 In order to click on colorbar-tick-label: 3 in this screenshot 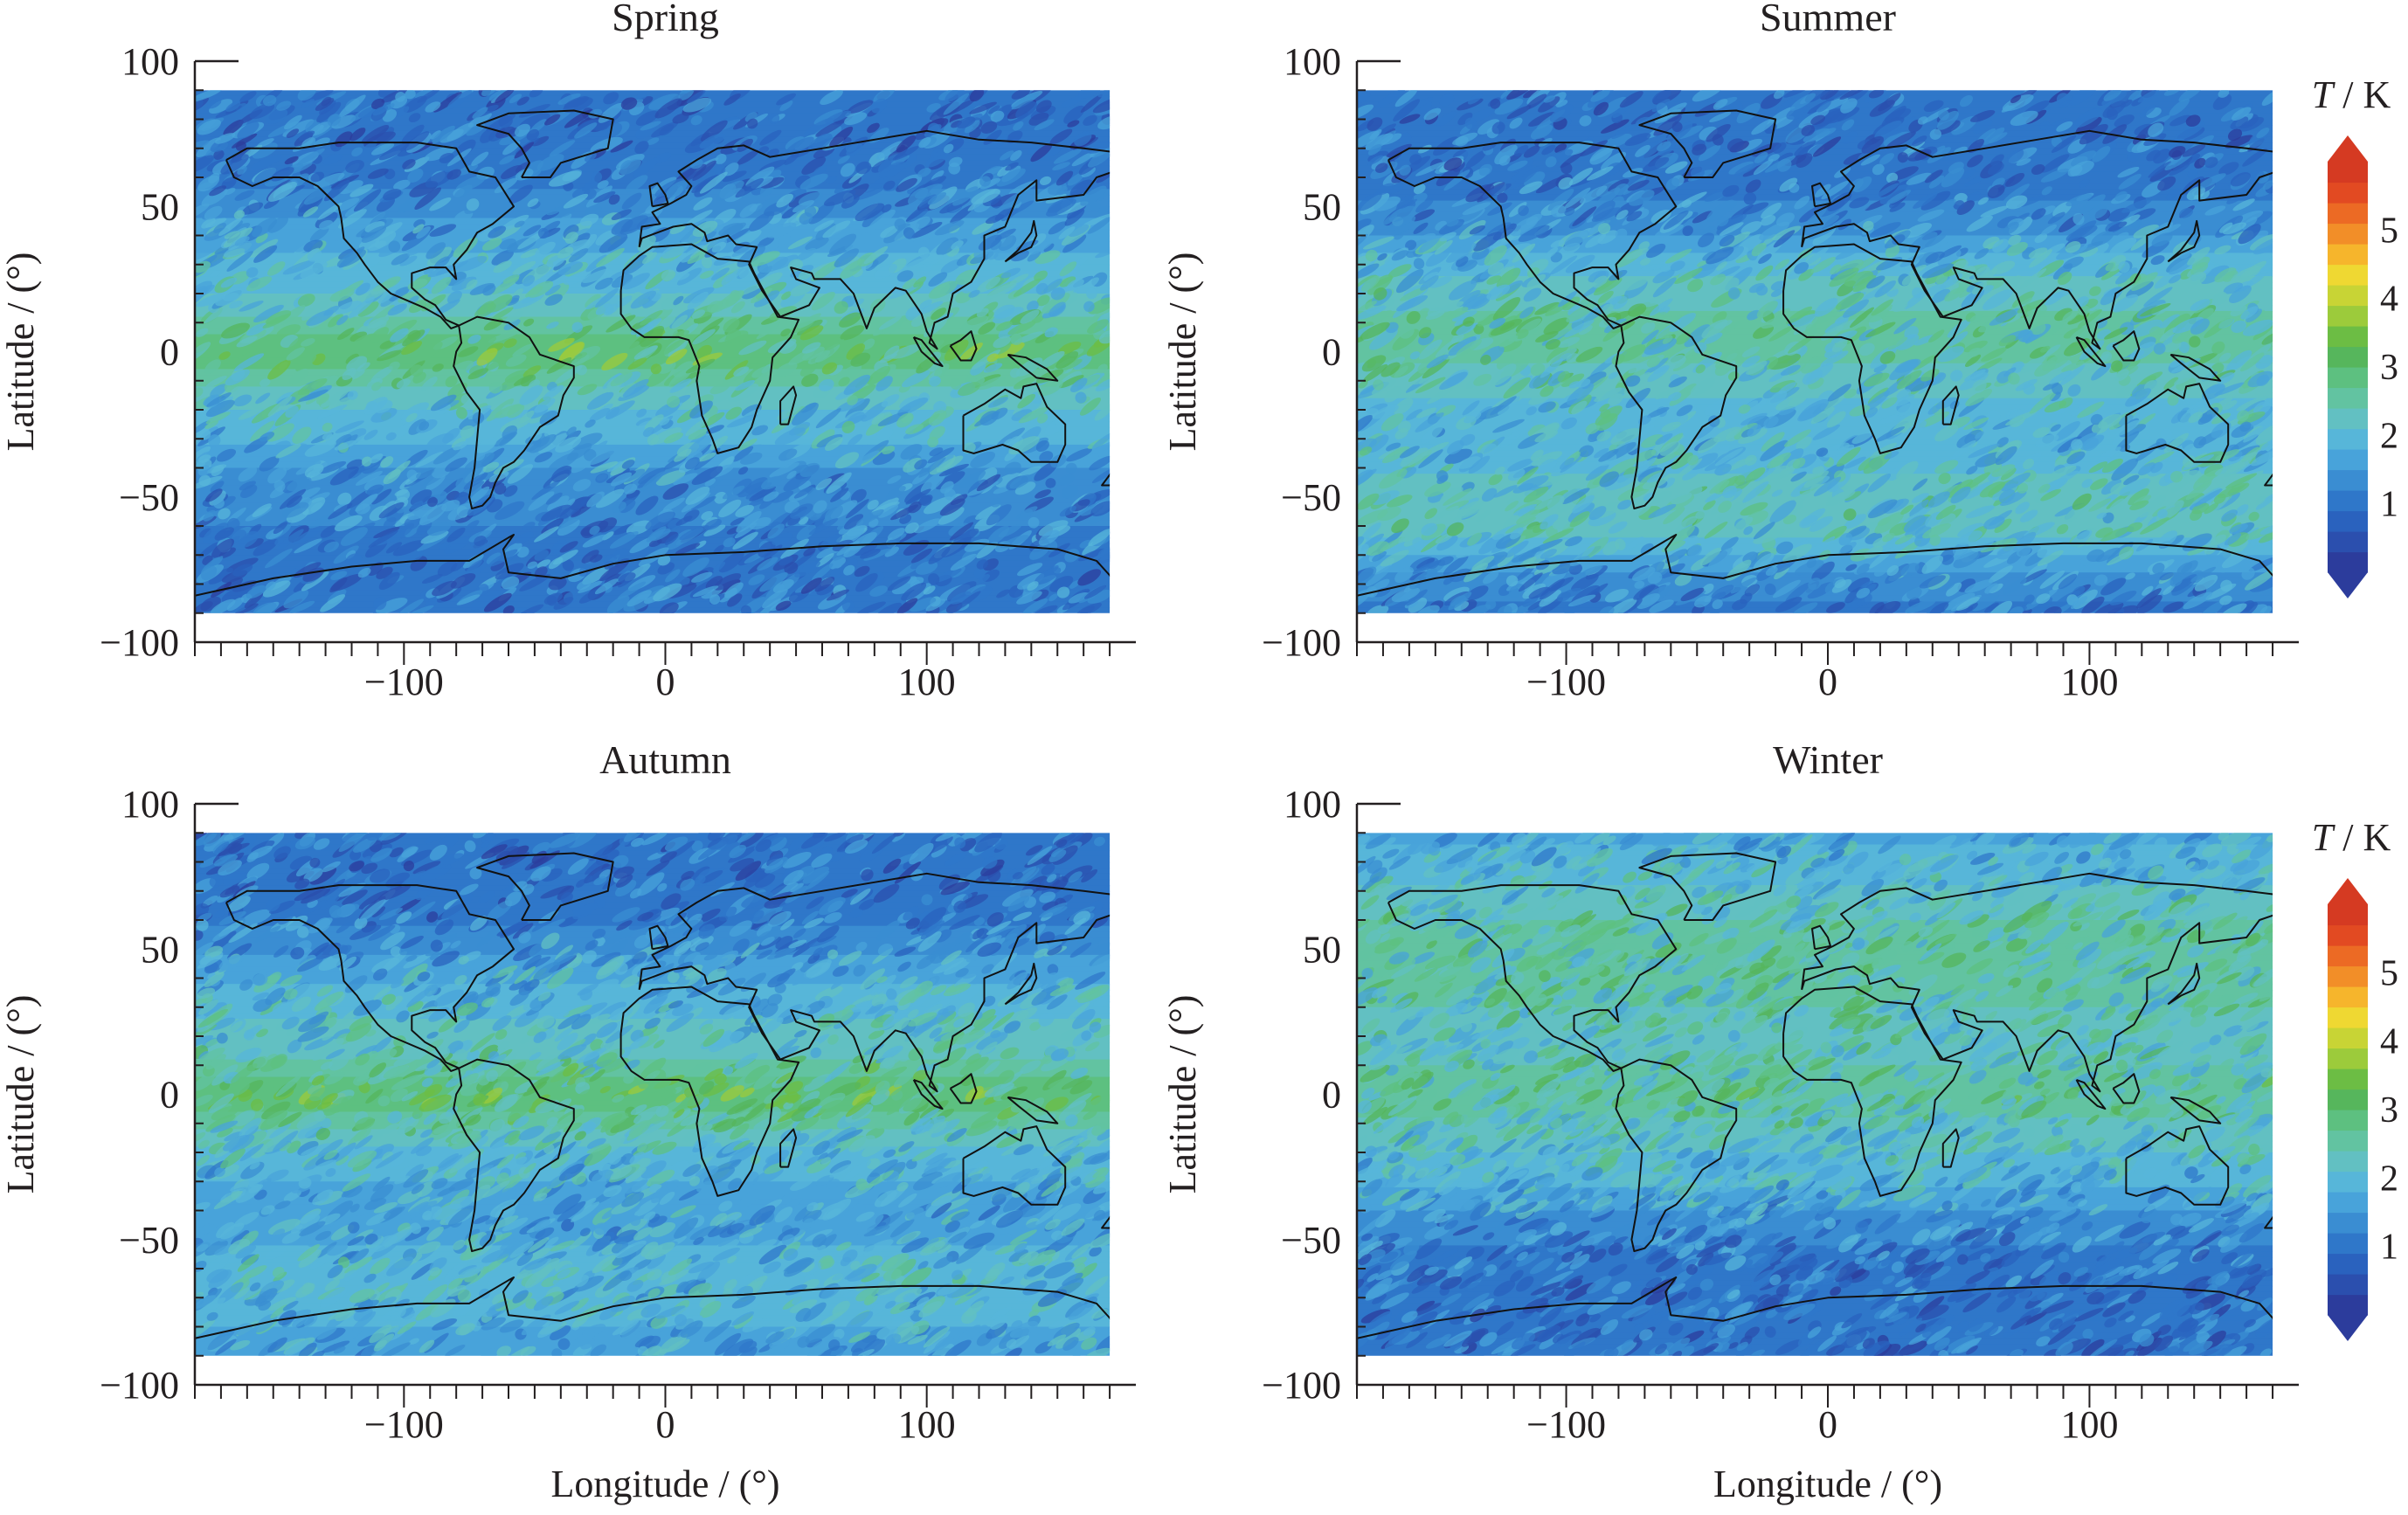, I will do `click(2389, 1110)`.